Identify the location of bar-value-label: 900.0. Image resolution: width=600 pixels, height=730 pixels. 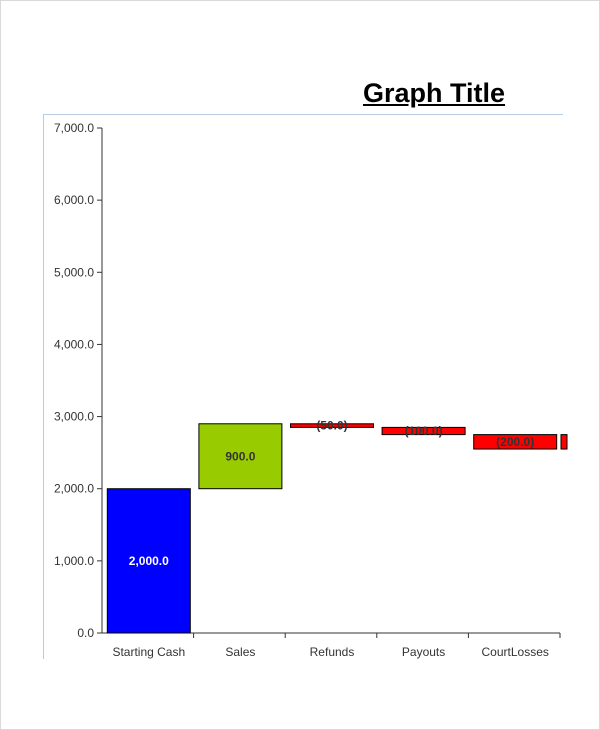
(240, 456).